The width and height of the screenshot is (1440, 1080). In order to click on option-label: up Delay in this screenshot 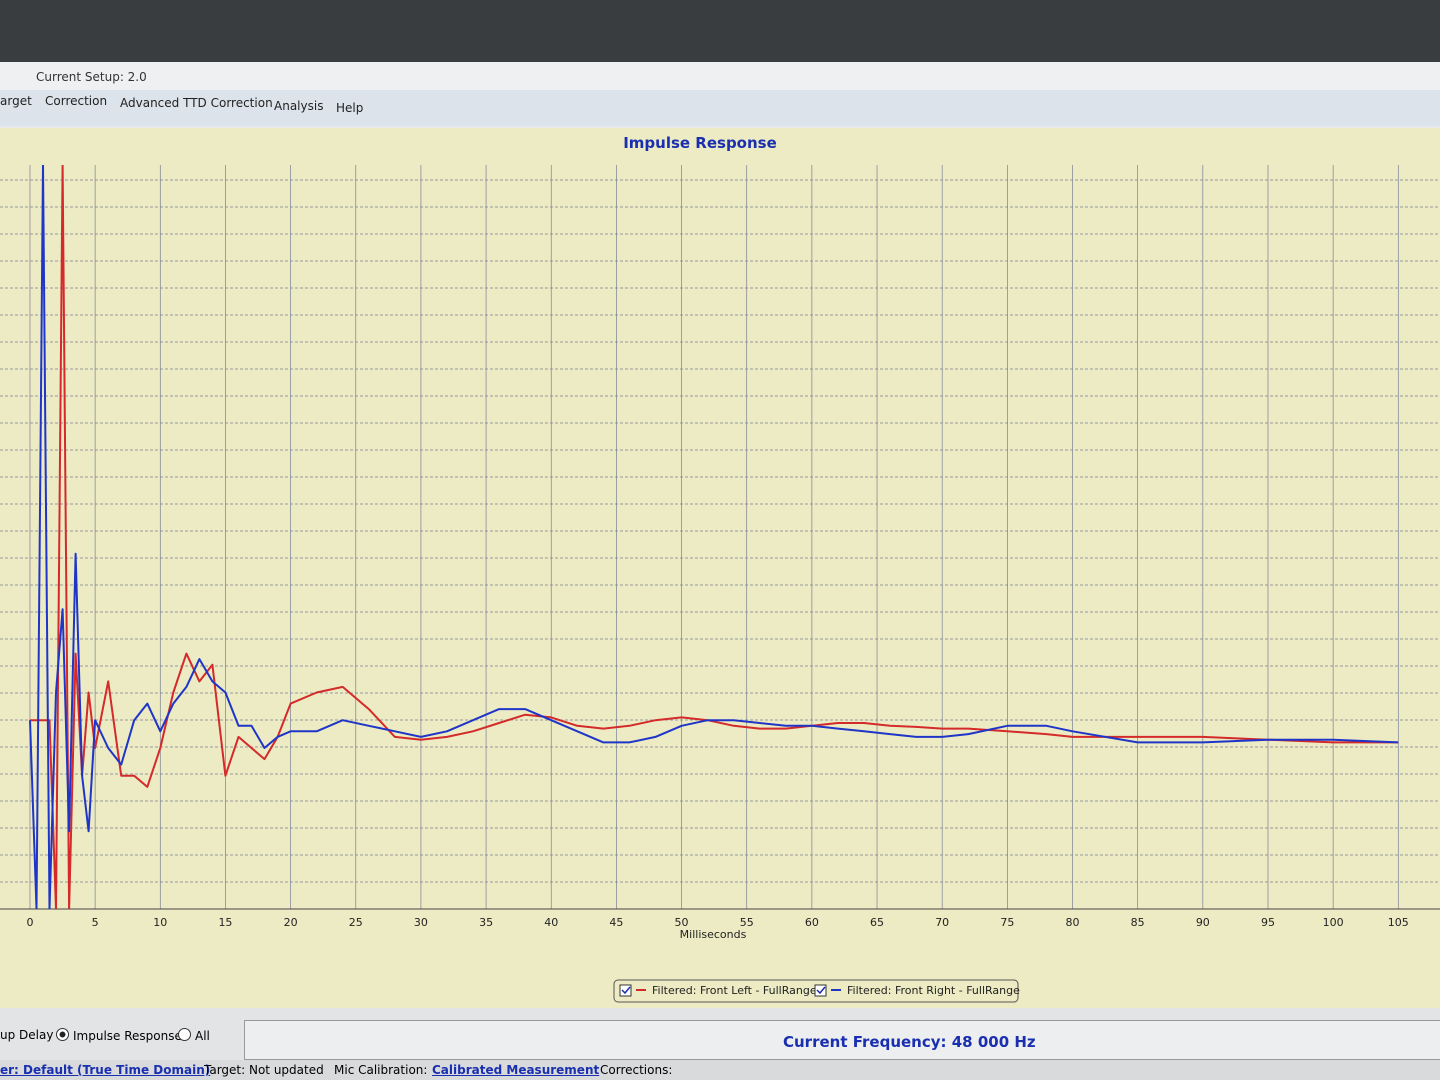, I will do `click(27, 1035)`.